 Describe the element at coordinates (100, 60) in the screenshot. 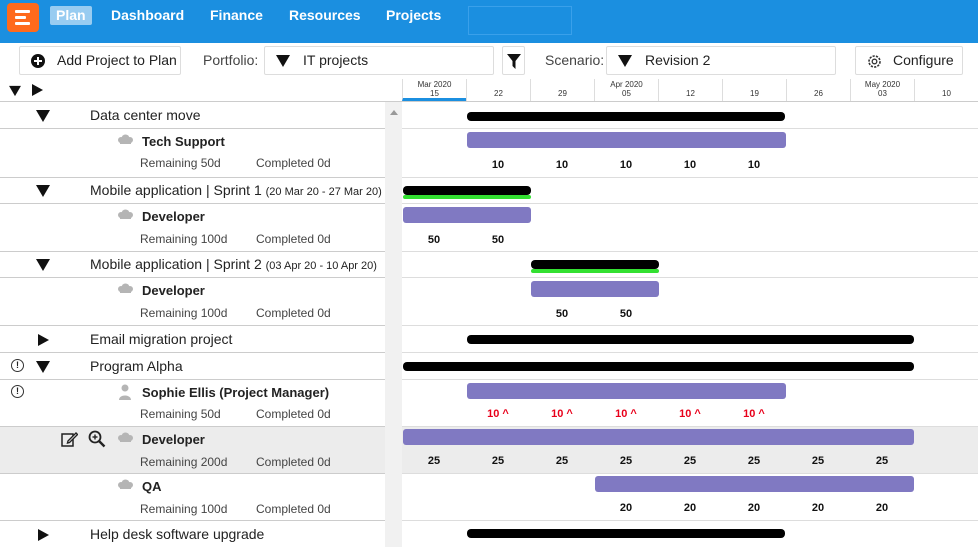

I see `add-project-button: Add Project to Plan` at that location.